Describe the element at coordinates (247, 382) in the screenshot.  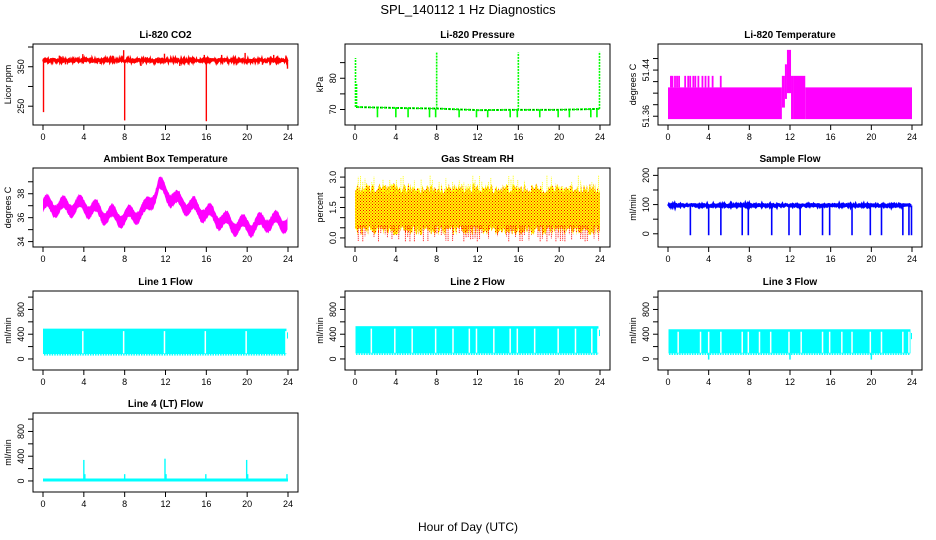
I see `x-tick-label: 20` at that location.